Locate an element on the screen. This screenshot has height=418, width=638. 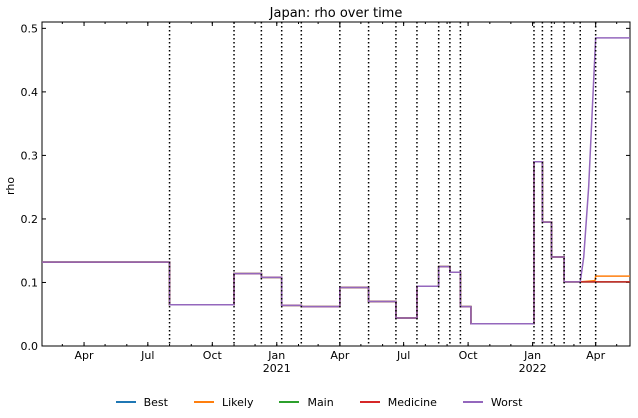
y-tick-label: 0.3 is located at coordinates (30, 155).